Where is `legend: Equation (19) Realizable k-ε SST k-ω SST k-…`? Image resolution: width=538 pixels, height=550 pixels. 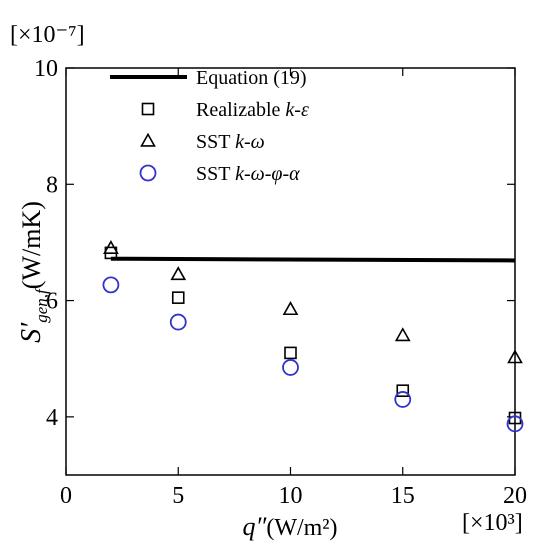
legend: Equation (19) Realizable k-ε SST k-ω SST k-… is located at coordinates (209, 126).